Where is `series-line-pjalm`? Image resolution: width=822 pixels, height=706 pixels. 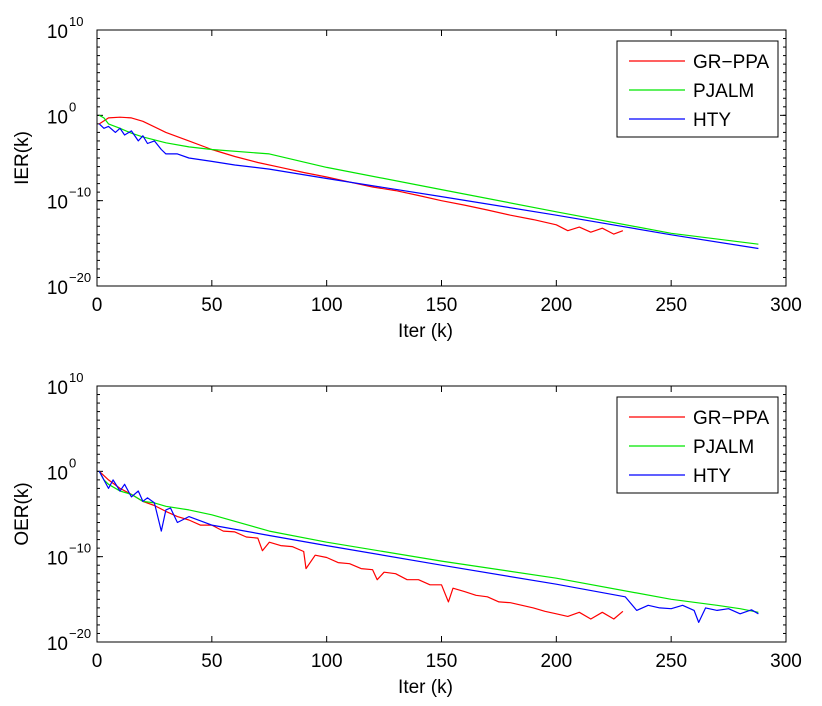 series-line-pjalm is located at coordinates (429, 179).